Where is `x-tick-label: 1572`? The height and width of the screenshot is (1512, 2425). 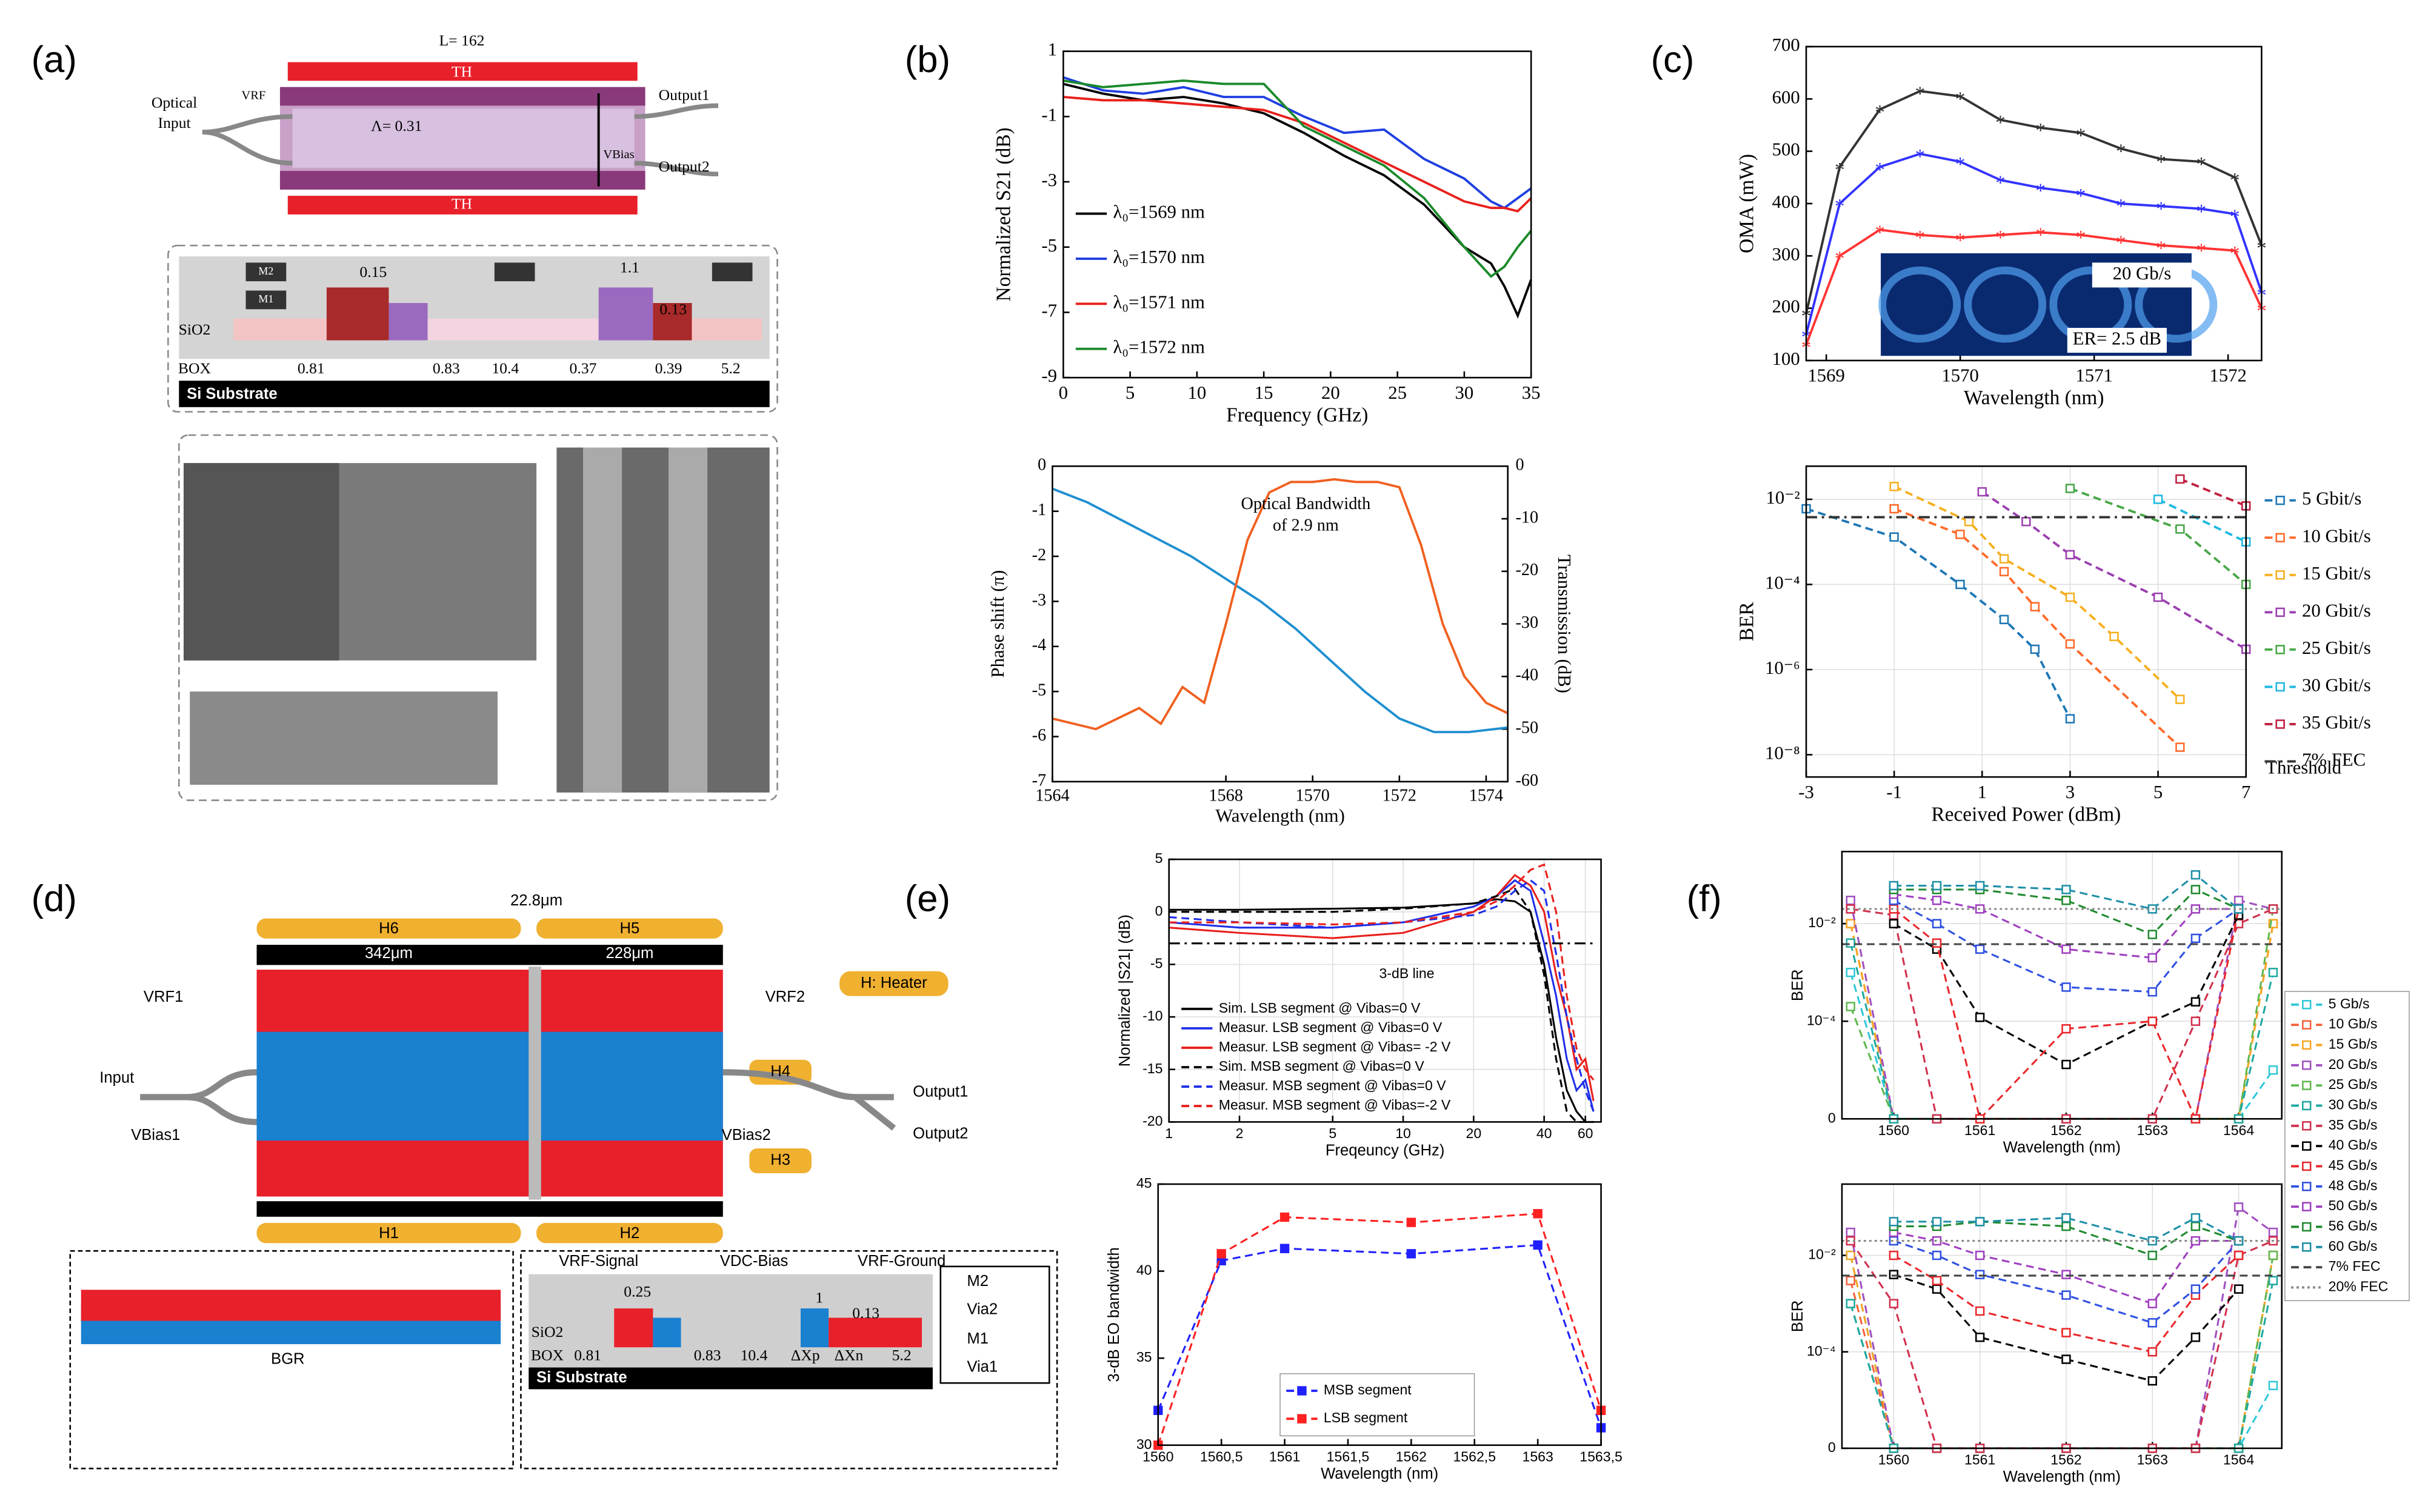 x-tick-label: 1572 is located at coordinates (2228, 375).